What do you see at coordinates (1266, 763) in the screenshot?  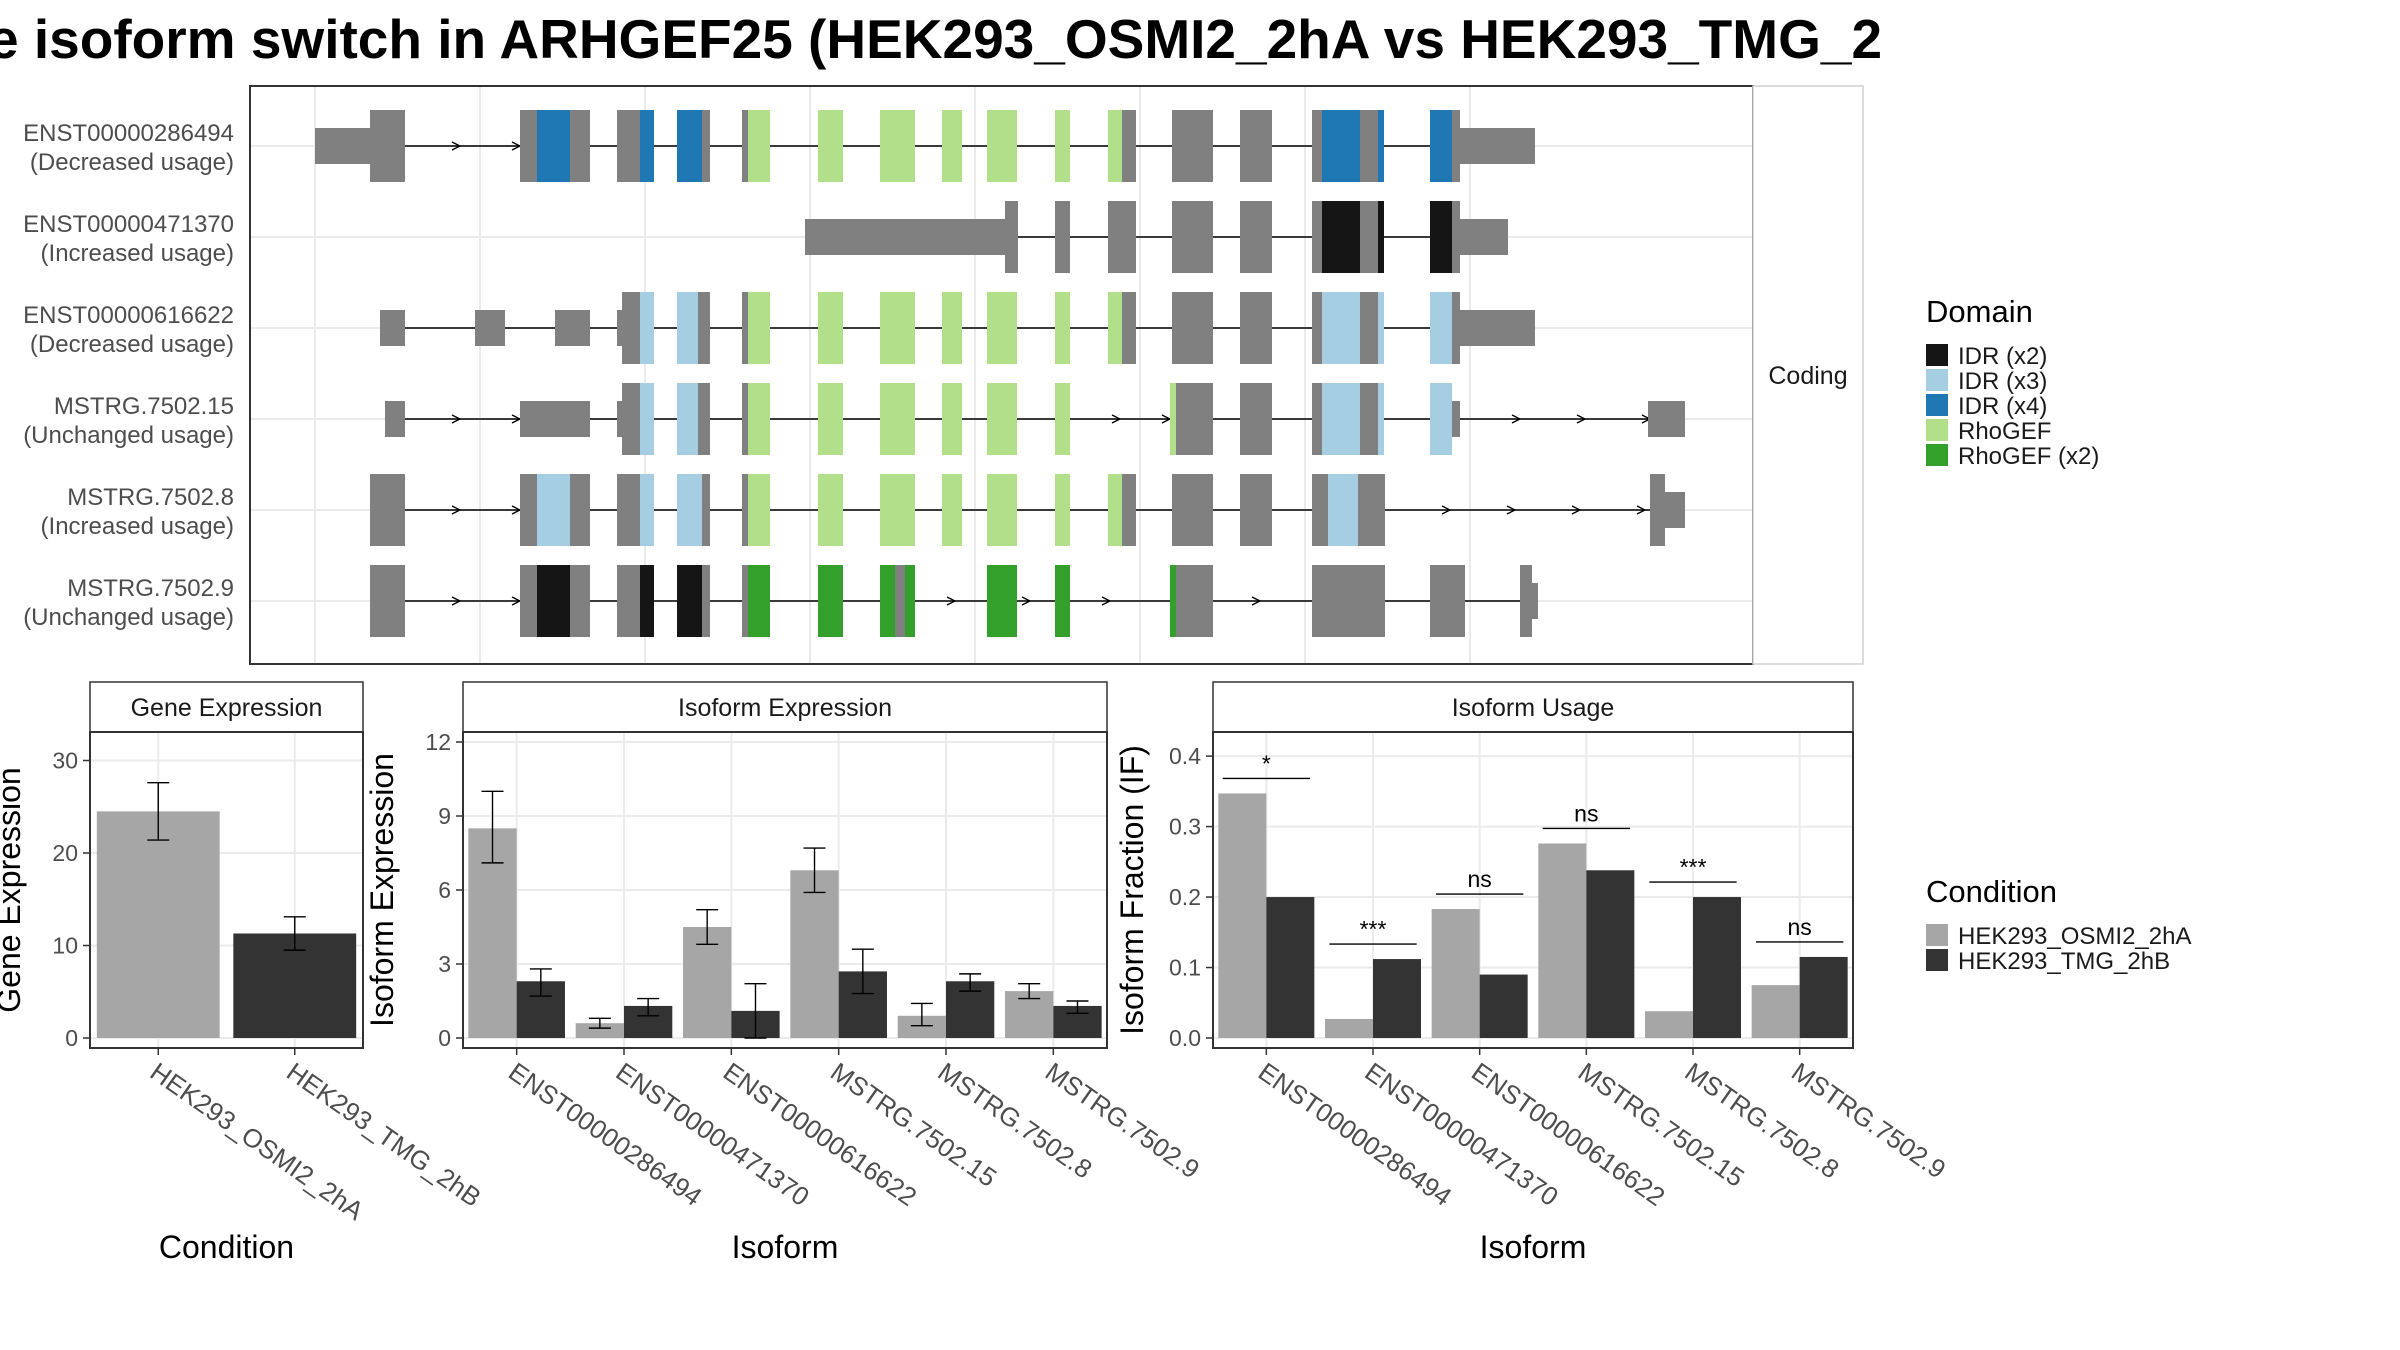 I see `significance-label: *` at bounding box center [1266, 763].